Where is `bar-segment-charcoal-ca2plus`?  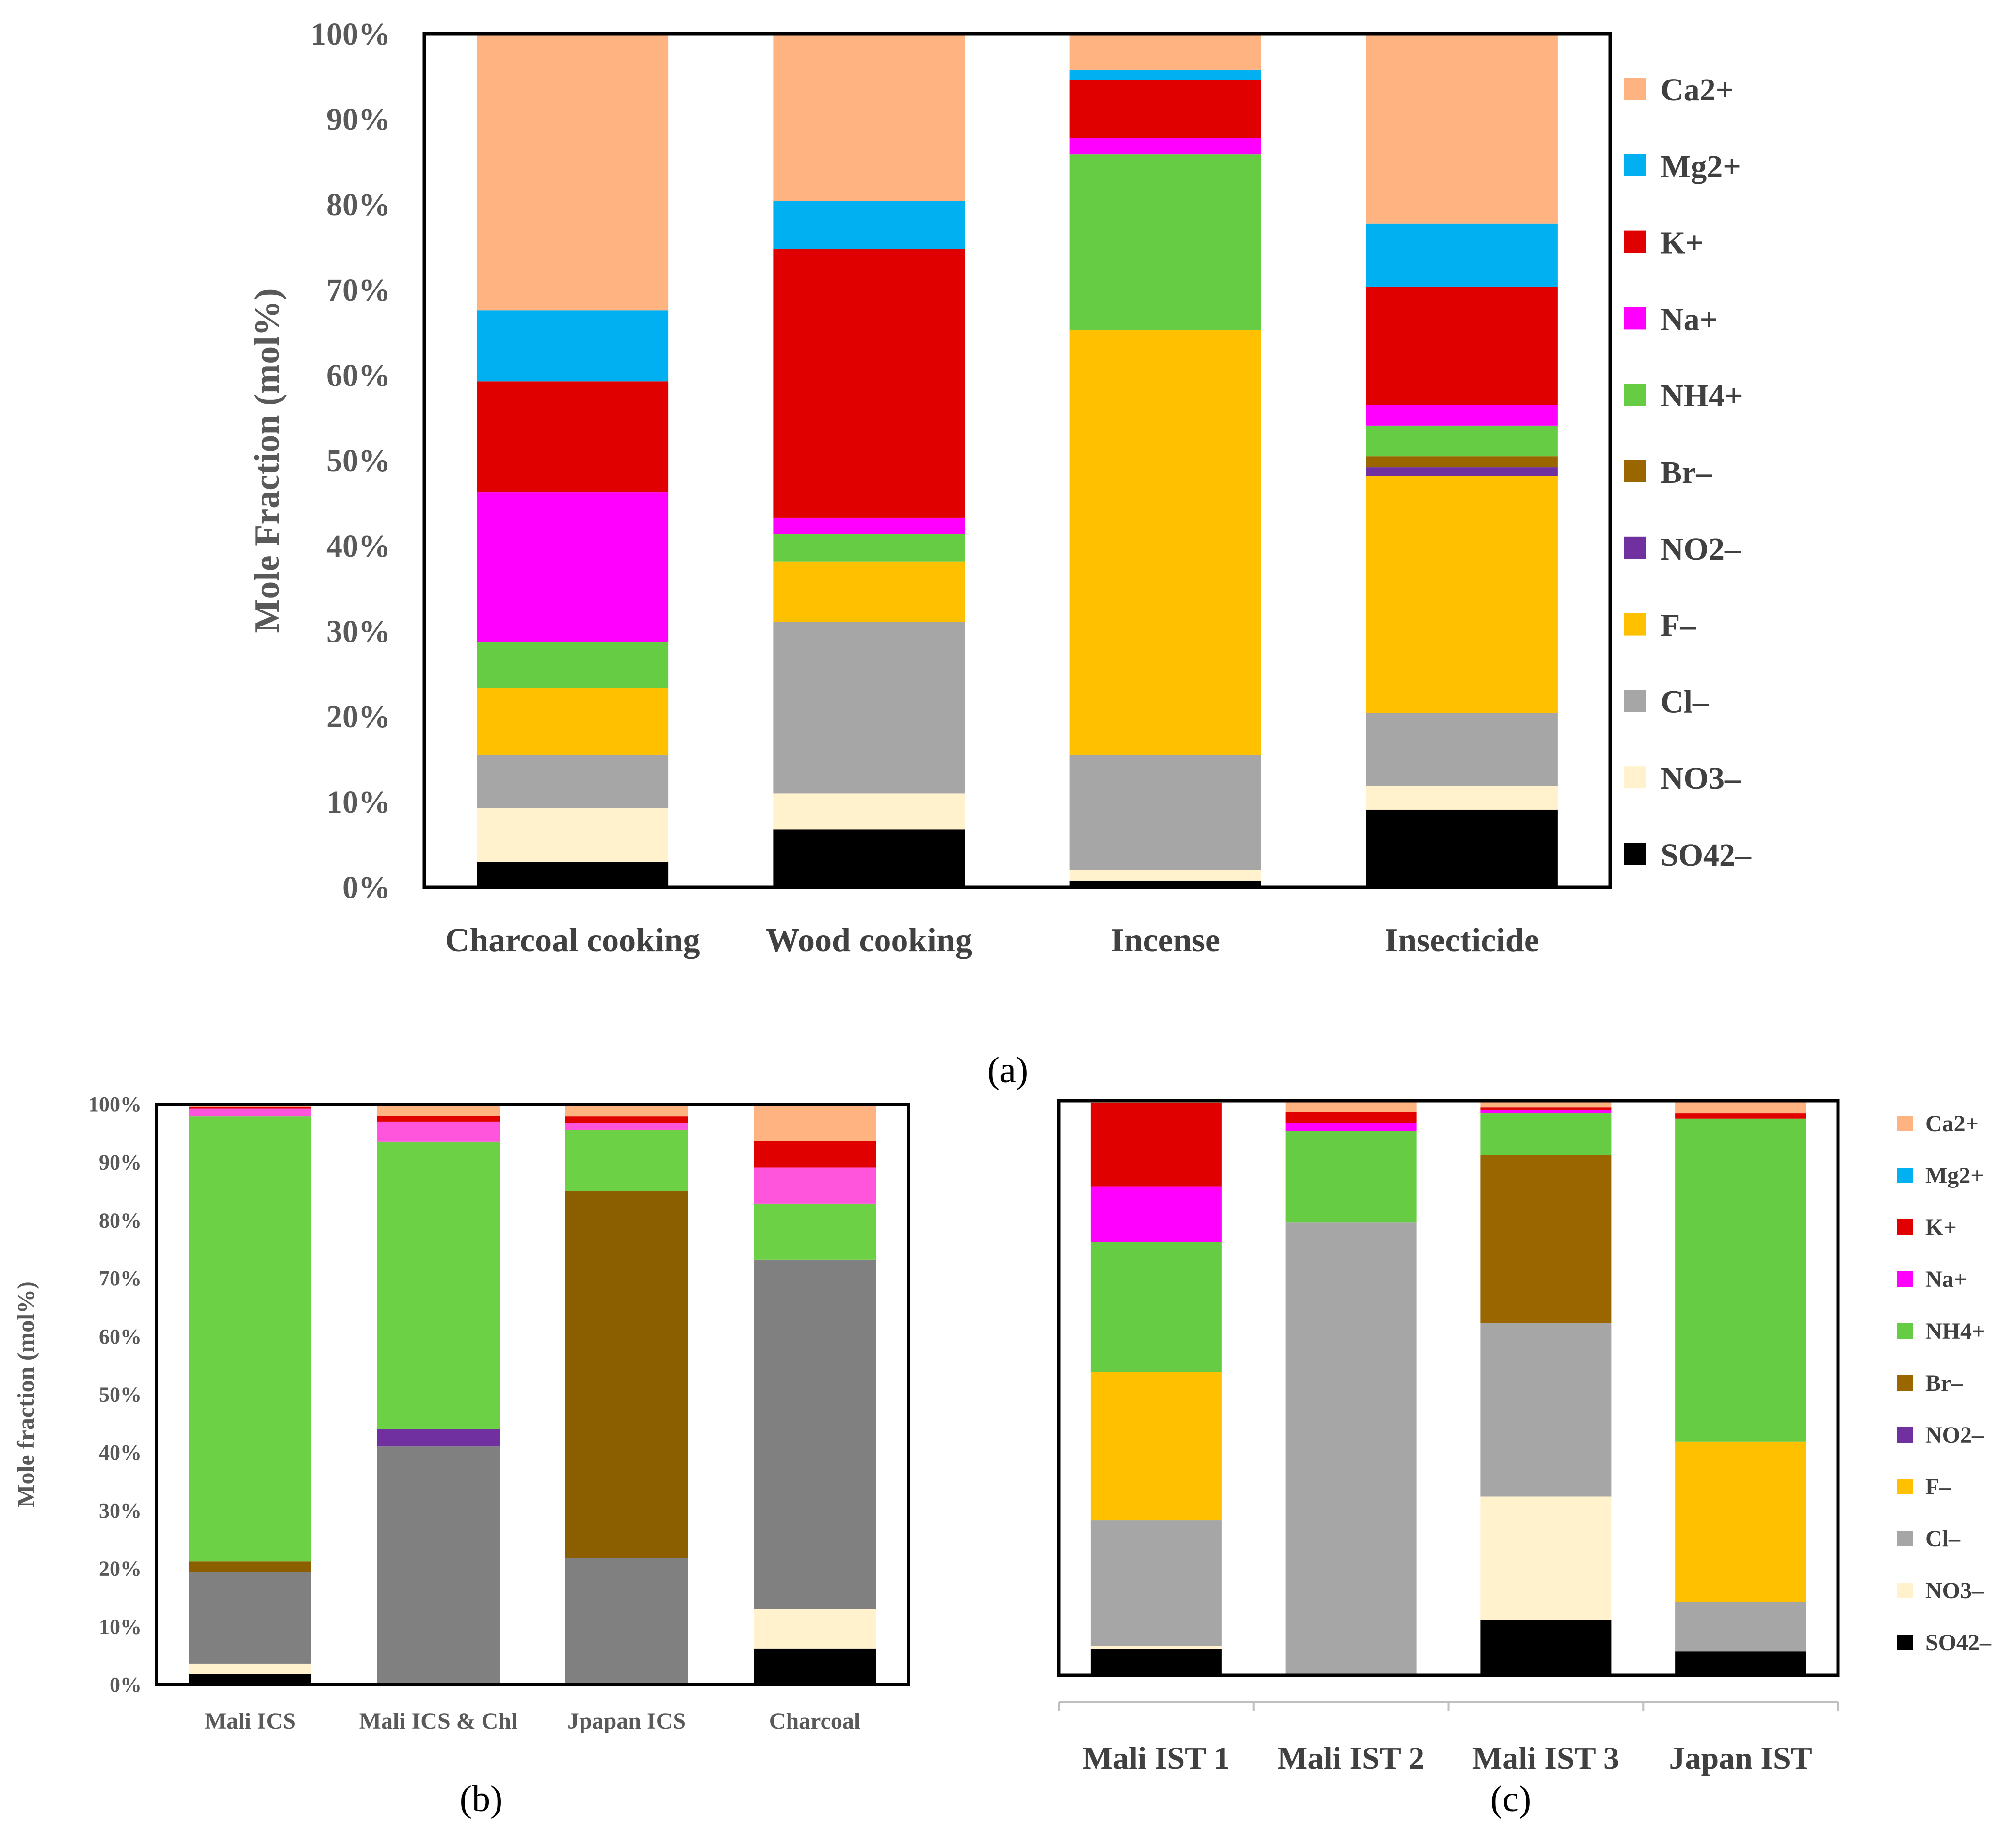 bar-segment-charcoal-ca2plus is located at coordinates (815, 1122).